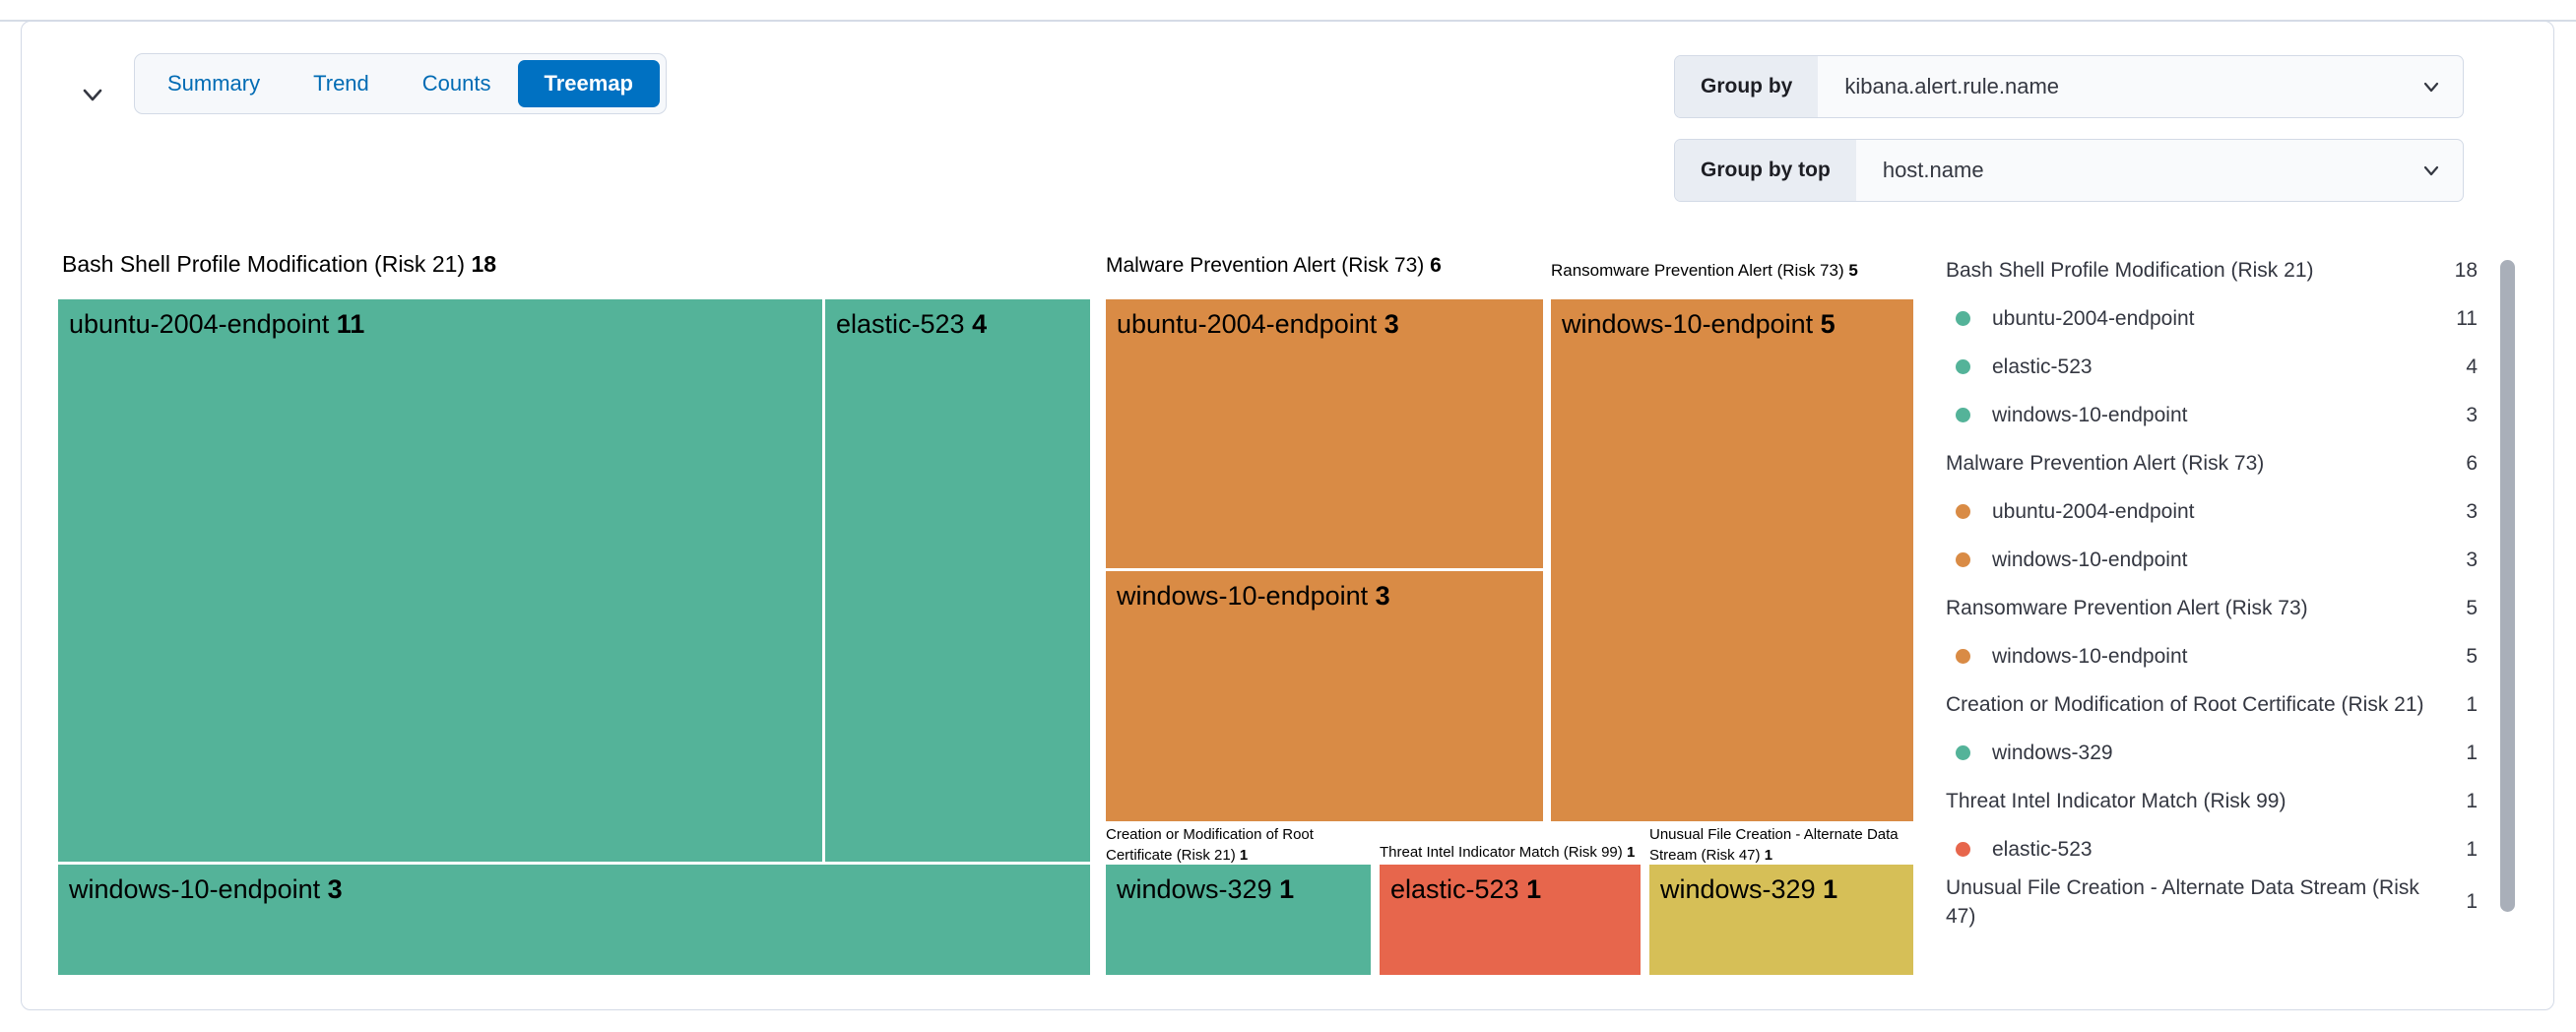 The width and height of the screenshot is (2576, 1032). What do you see at coordinates (2127, 608) in the screenshot?
I see `legend-label: Ransomware Prevention Alert (Risk 73)` at bounding box center [2127, 608].